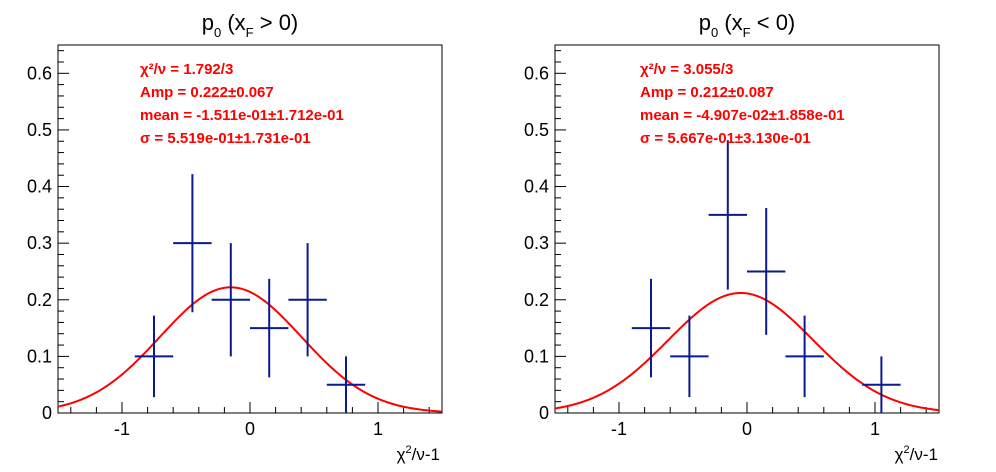  Describe the element at coordinates (747, 25) in the screenshot. I see `panel-title: p0 (xF < 0)` at that location.